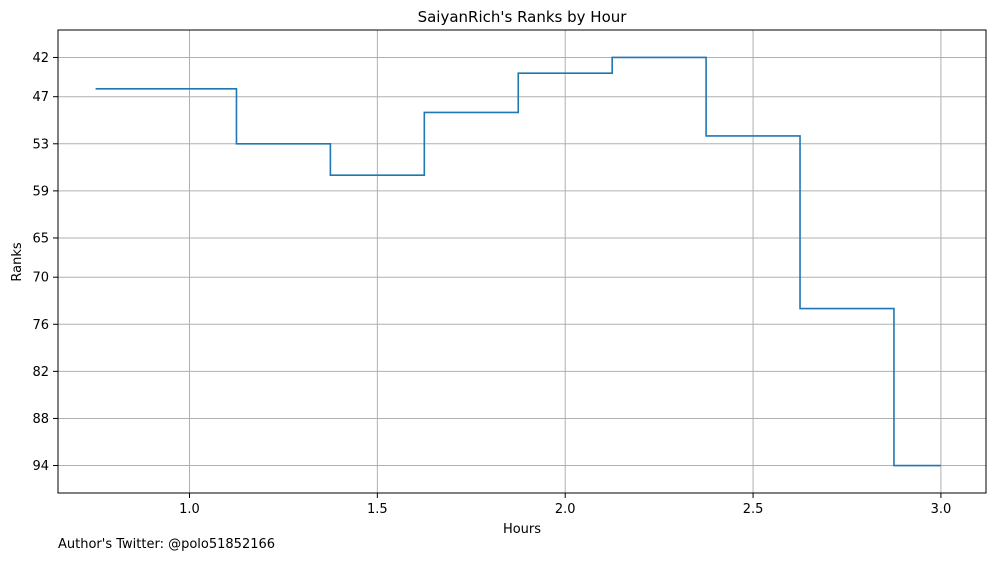 The image size is (997, 562). Describe the element at coordinates (167, 544) in the screenshot. I see `author-footnote: Author's Twitter: @polo51852166` at that location.